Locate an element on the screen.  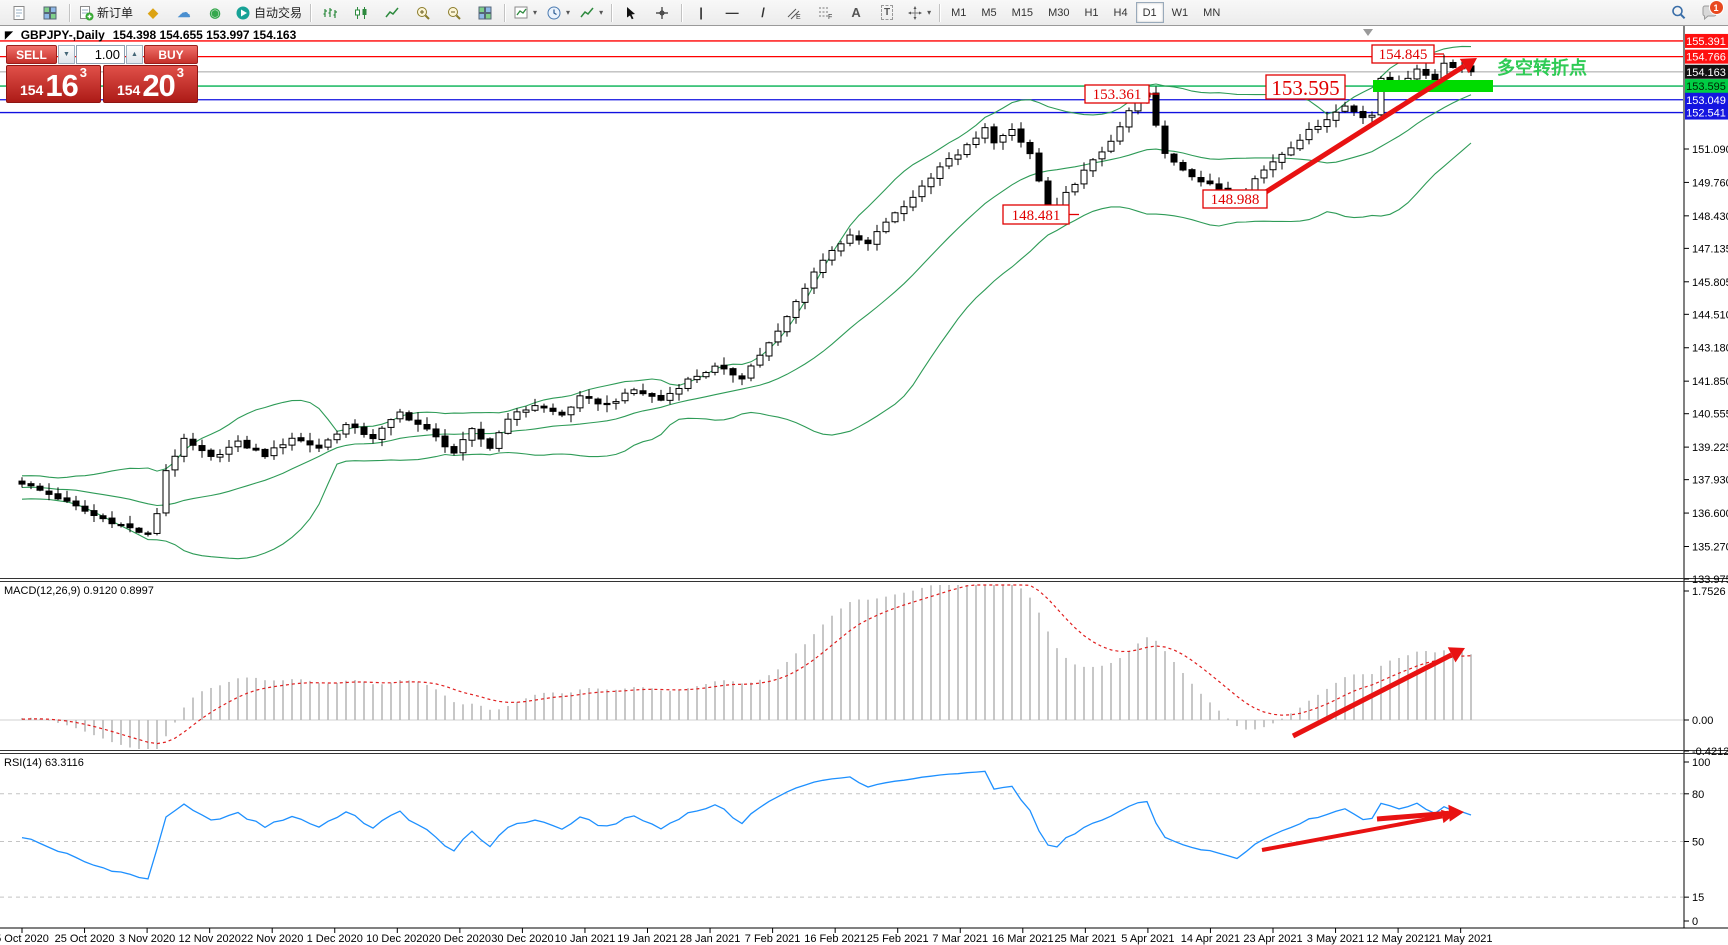
sell-price-pip: 3 is located at coordinates (83, 72).